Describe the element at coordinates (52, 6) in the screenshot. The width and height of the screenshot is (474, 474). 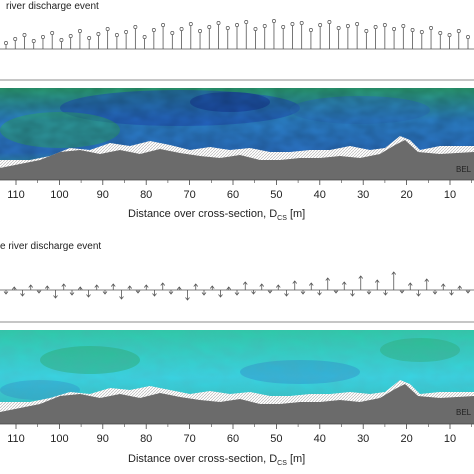
I see `panel-top-title: river discharge event` at that location.